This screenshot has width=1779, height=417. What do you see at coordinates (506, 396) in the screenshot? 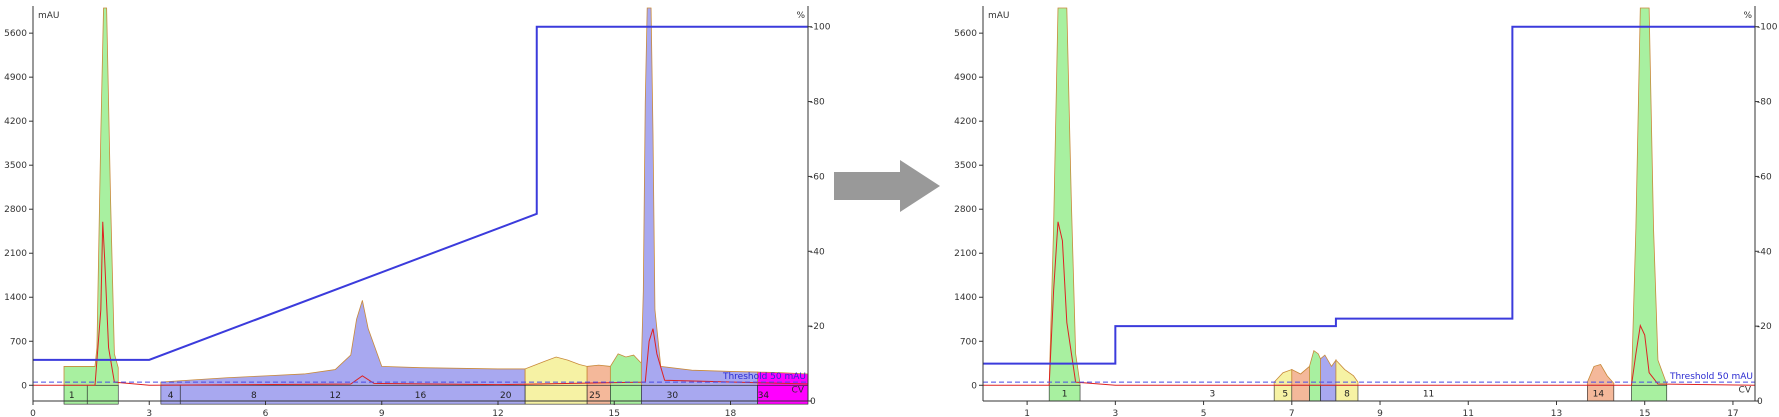
I see `fraction-label: 20` at bounding box center [506, 396].